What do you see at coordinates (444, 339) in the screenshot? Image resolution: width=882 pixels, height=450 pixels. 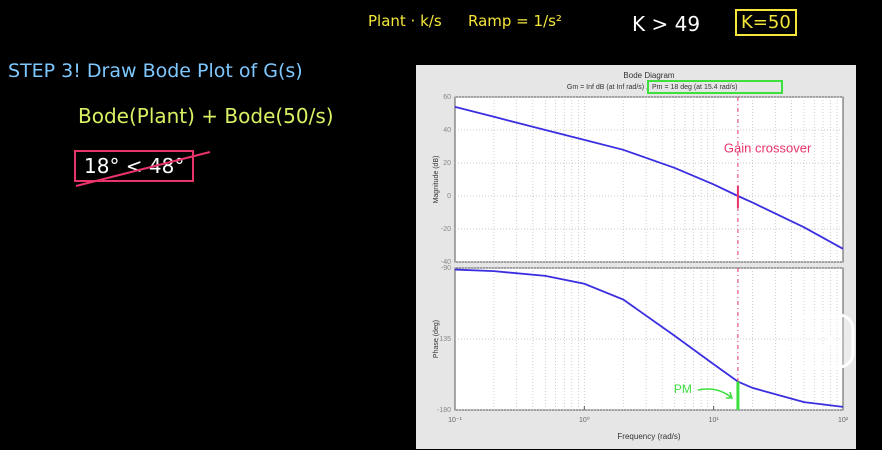 I see `y-tick-label: -135` at bounding box center [444, 339].